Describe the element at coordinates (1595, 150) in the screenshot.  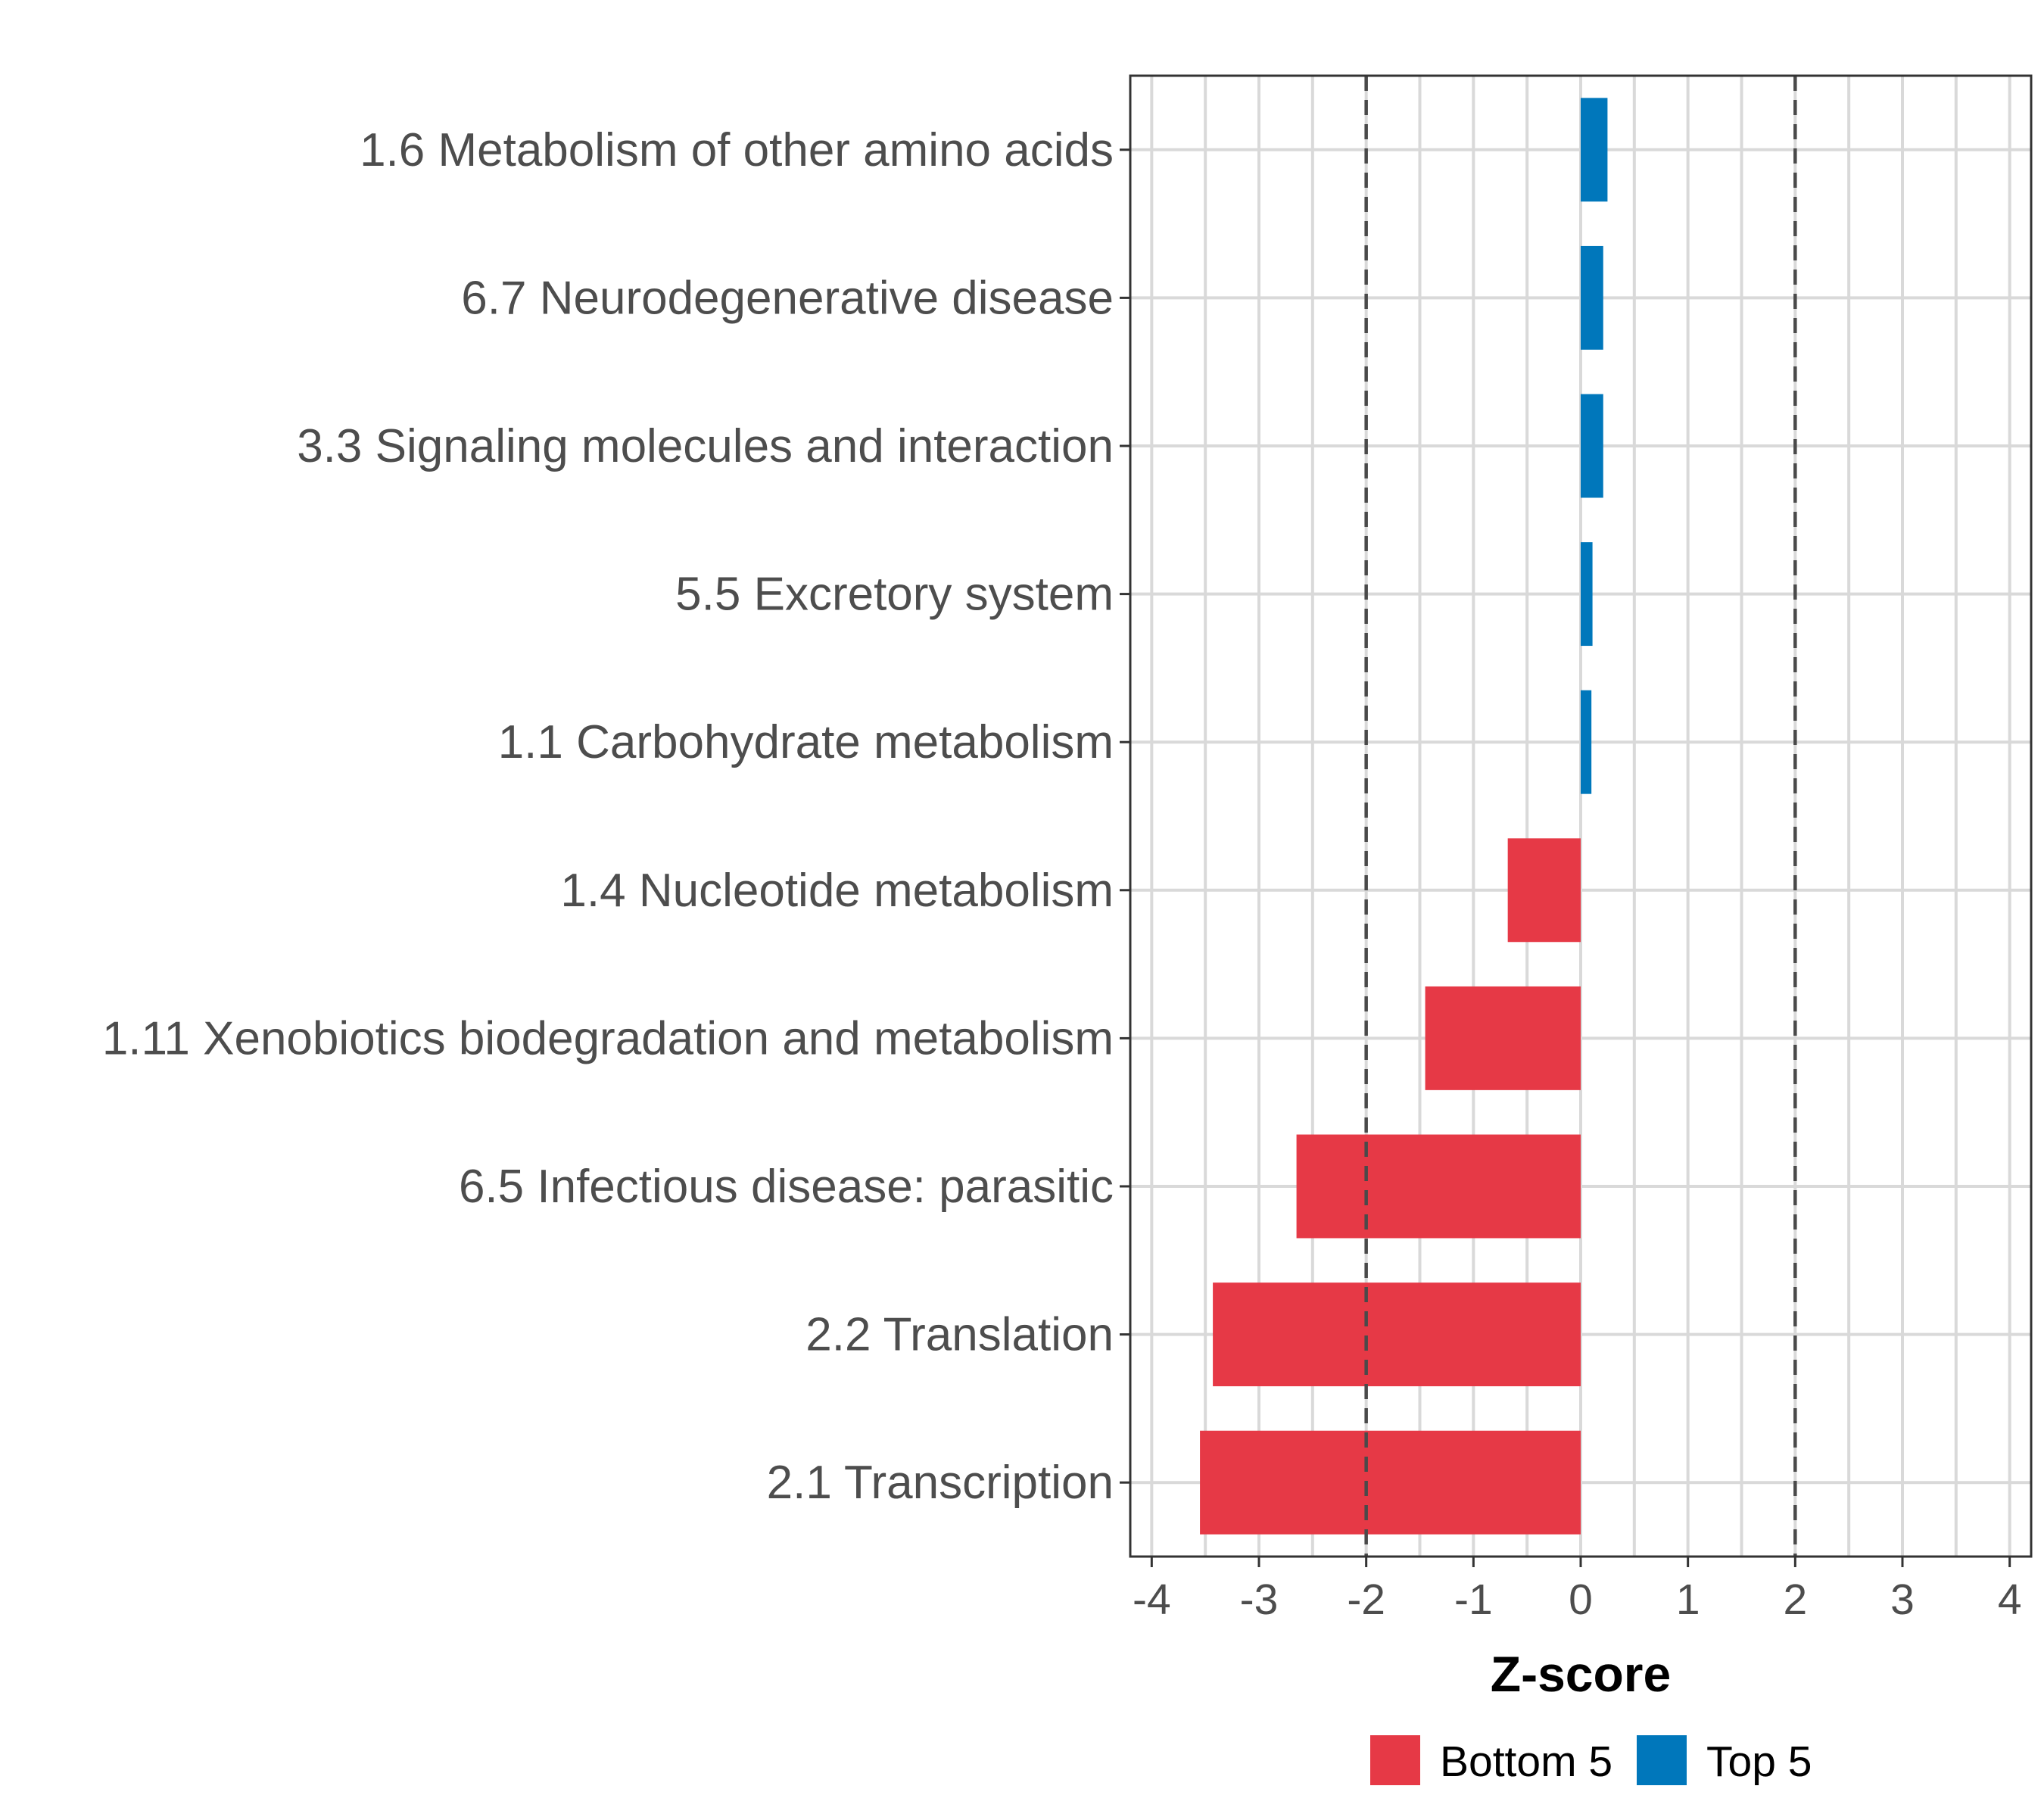
I see `bar-1-6-metabolism-of-other-amino-acids` at that location.